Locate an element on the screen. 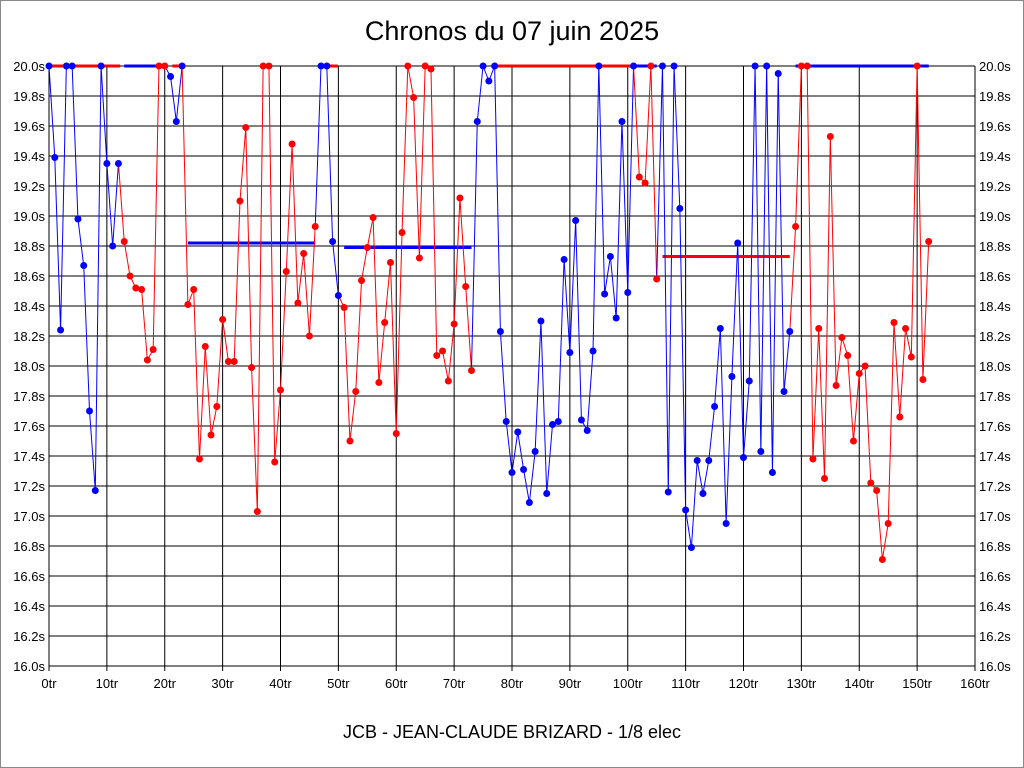  y-tick-label-right: 18.0s is located at coordinates (995, 366).